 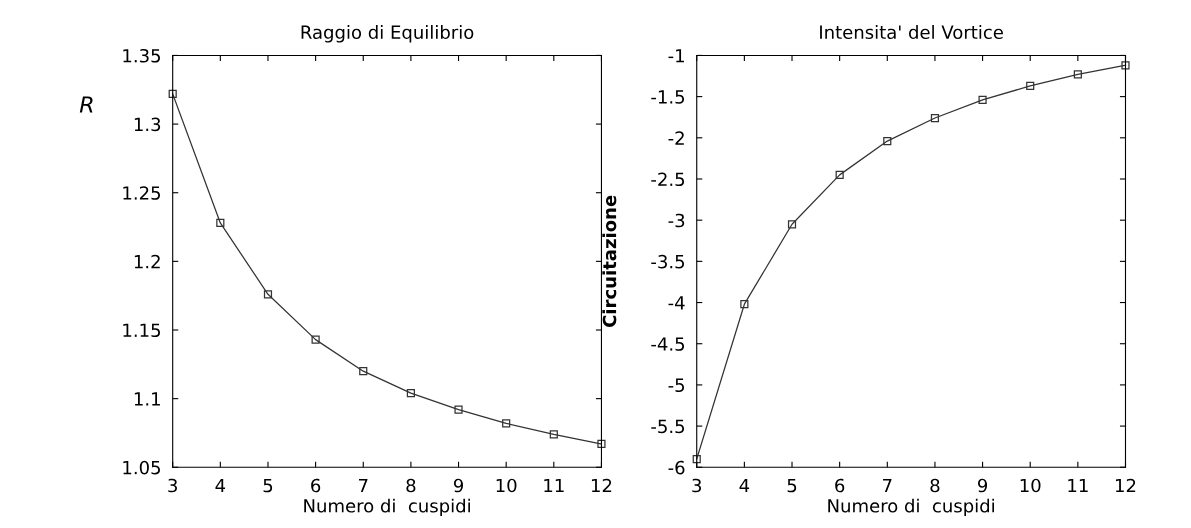 What do you see at coordinates (142, 193) in the screenshot?
I see `y-tick-label: 1.25` at bounding box center [142, 193].